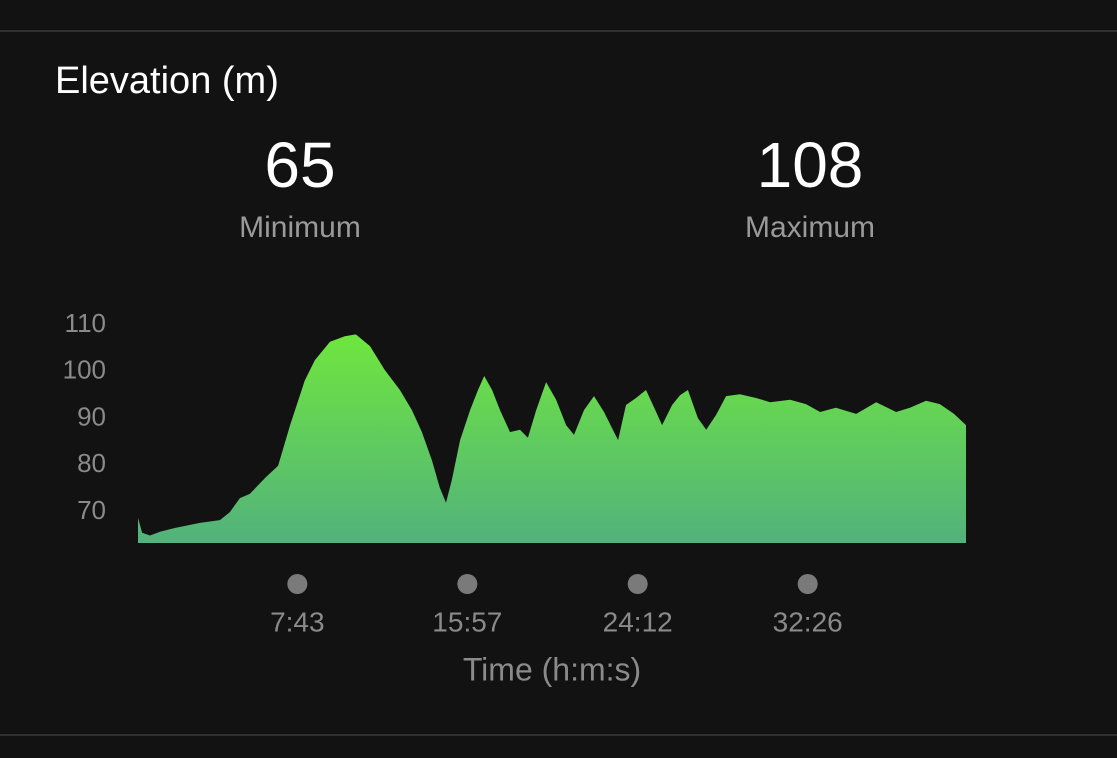 This screenshot has width=1117, height=758. What do you see at coordinates (467, 621) in the screenshot?
I see `x-tick-label: 15:57` at bounding box center [467, 621].